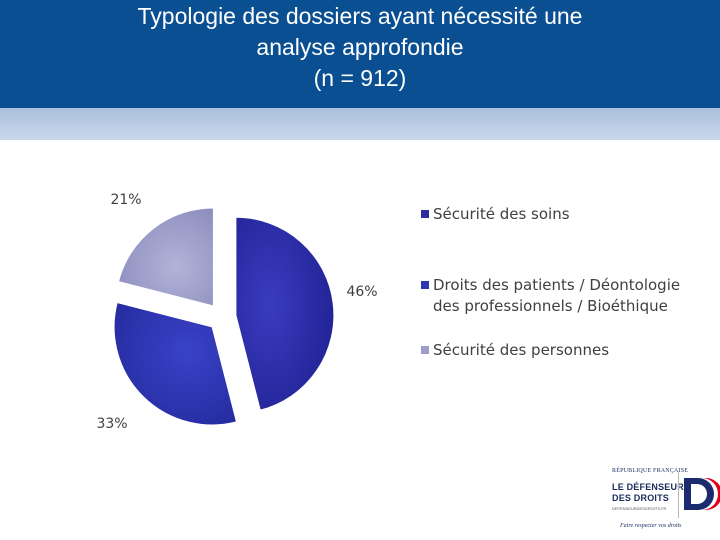 The image size is (720, 540). What do you see at coordinates (360, 124) in the screenshot?
I see `header-band` at bounding box center [360, 124].